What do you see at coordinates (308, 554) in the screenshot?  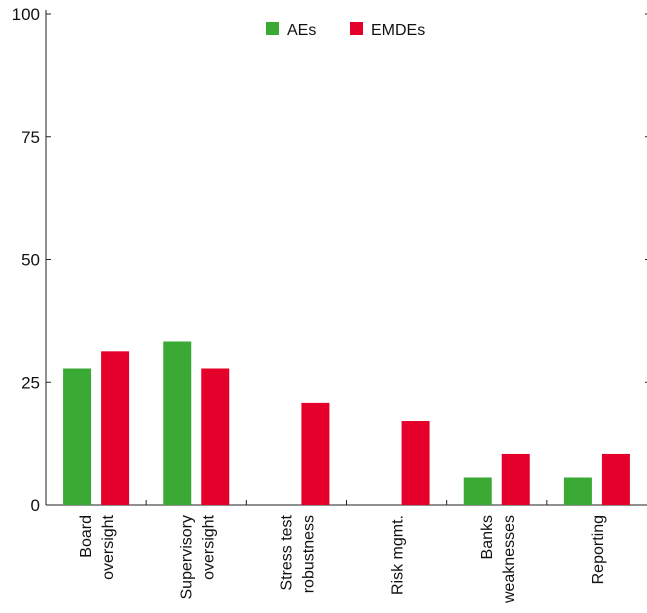 I see `x-tick-label-line: robustness` at bounding box center [308, 554].